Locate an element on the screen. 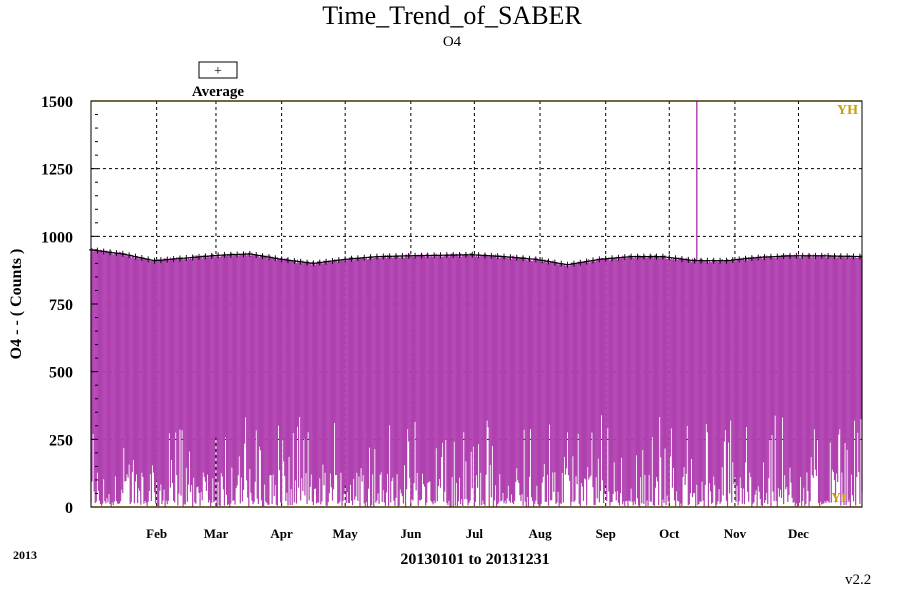 The image size is (900, 590). x-tick-label: Sep is located at coordinates (606, 533).